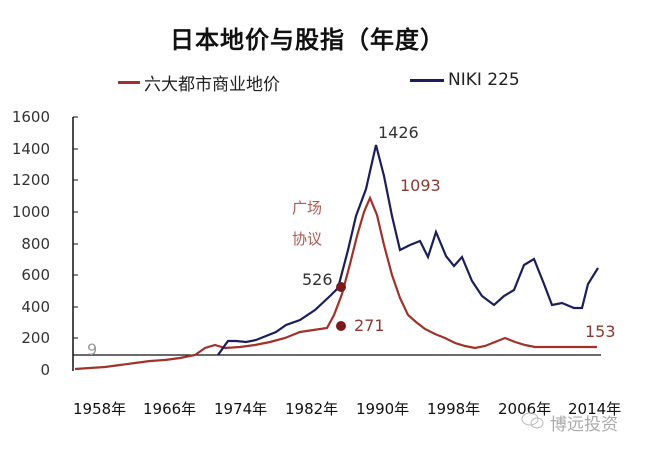  Describe the element at coordinates (45, 370) in the screenshot. I see `y-tick: 0` at that location.